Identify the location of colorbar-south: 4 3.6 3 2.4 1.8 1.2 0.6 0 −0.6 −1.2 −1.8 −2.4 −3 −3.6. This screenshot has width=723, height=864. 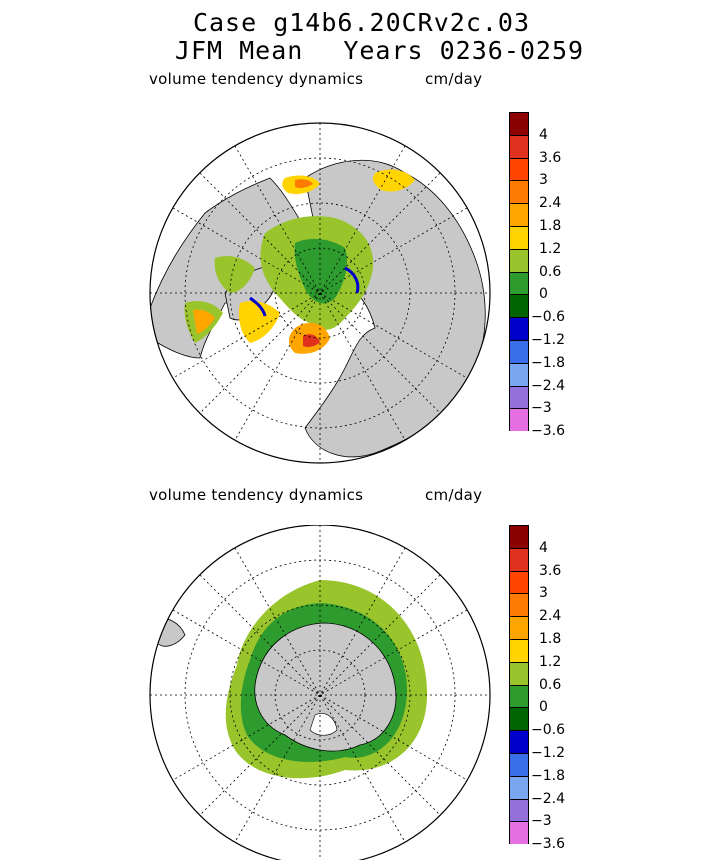
(537, 688).